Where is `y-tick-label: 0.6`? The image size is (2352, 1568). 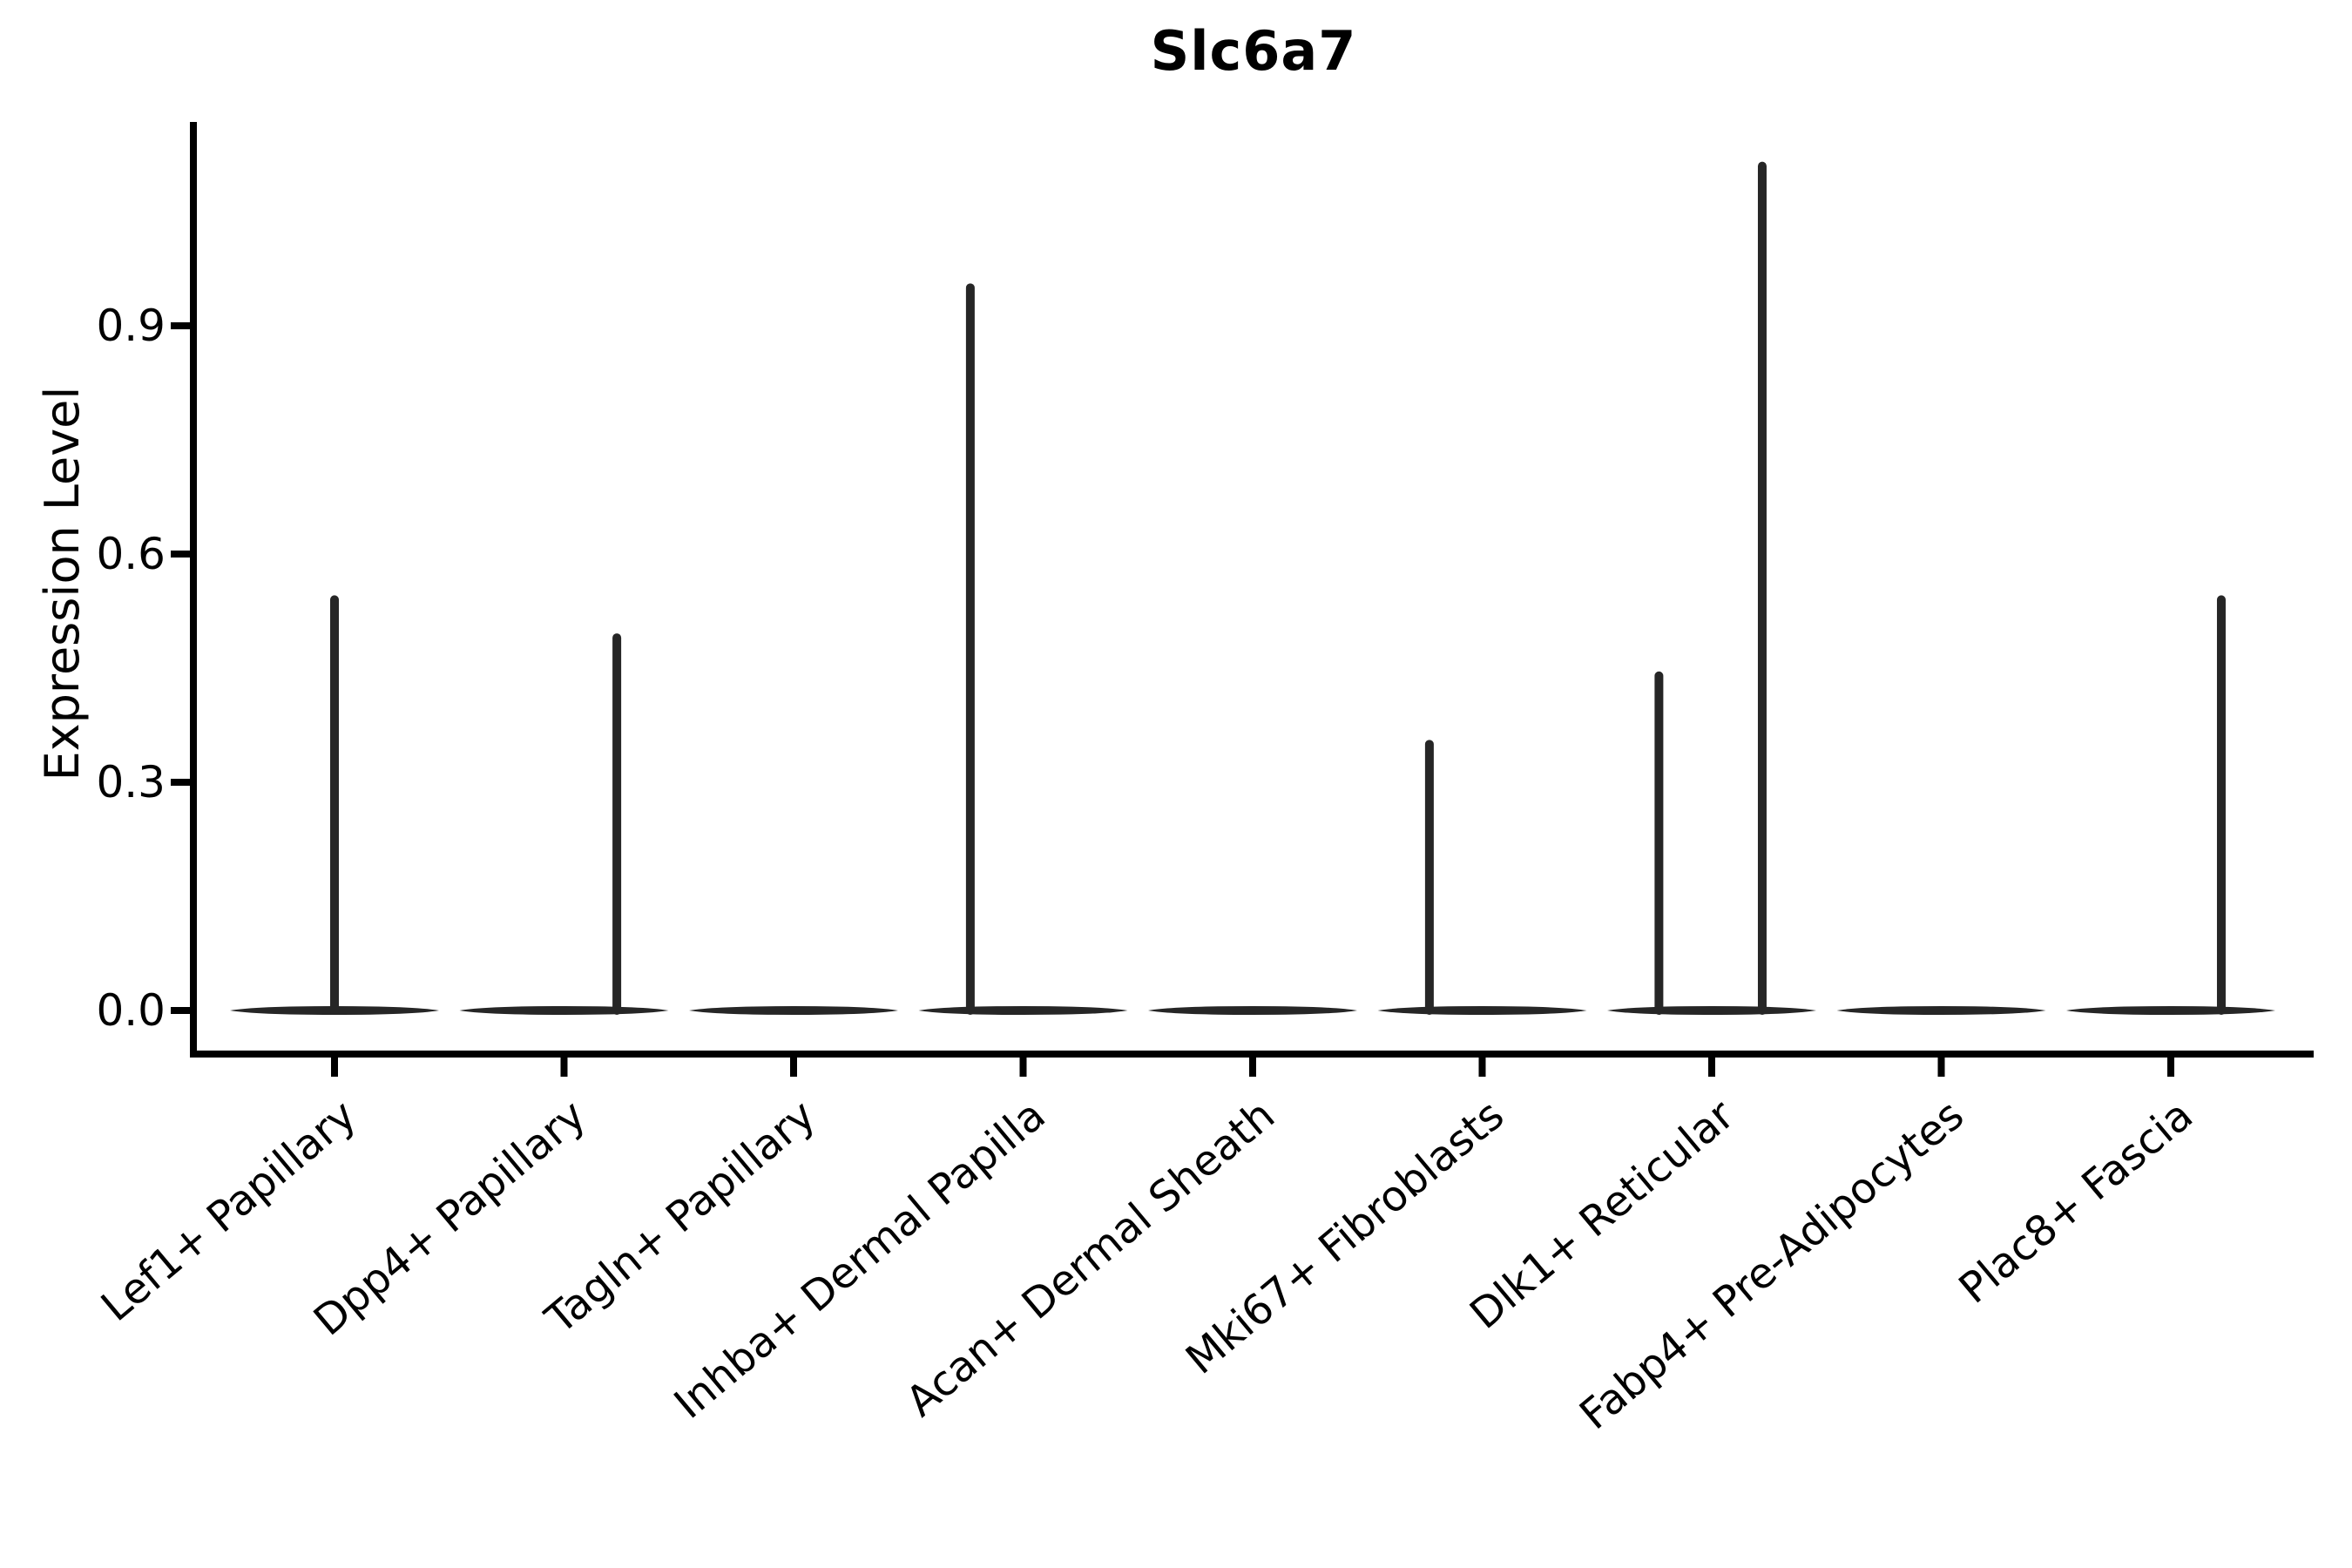 y-tick-label: 0.6 is located at coordinates (131, 554).